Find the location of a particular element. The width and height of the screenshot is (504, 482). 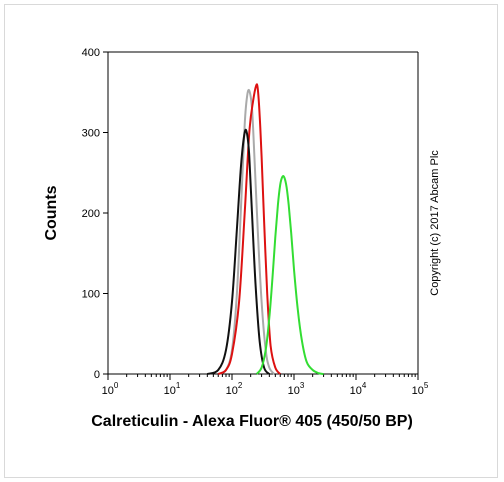

y-tick-label: 200 is located at coordinates (91, 214).